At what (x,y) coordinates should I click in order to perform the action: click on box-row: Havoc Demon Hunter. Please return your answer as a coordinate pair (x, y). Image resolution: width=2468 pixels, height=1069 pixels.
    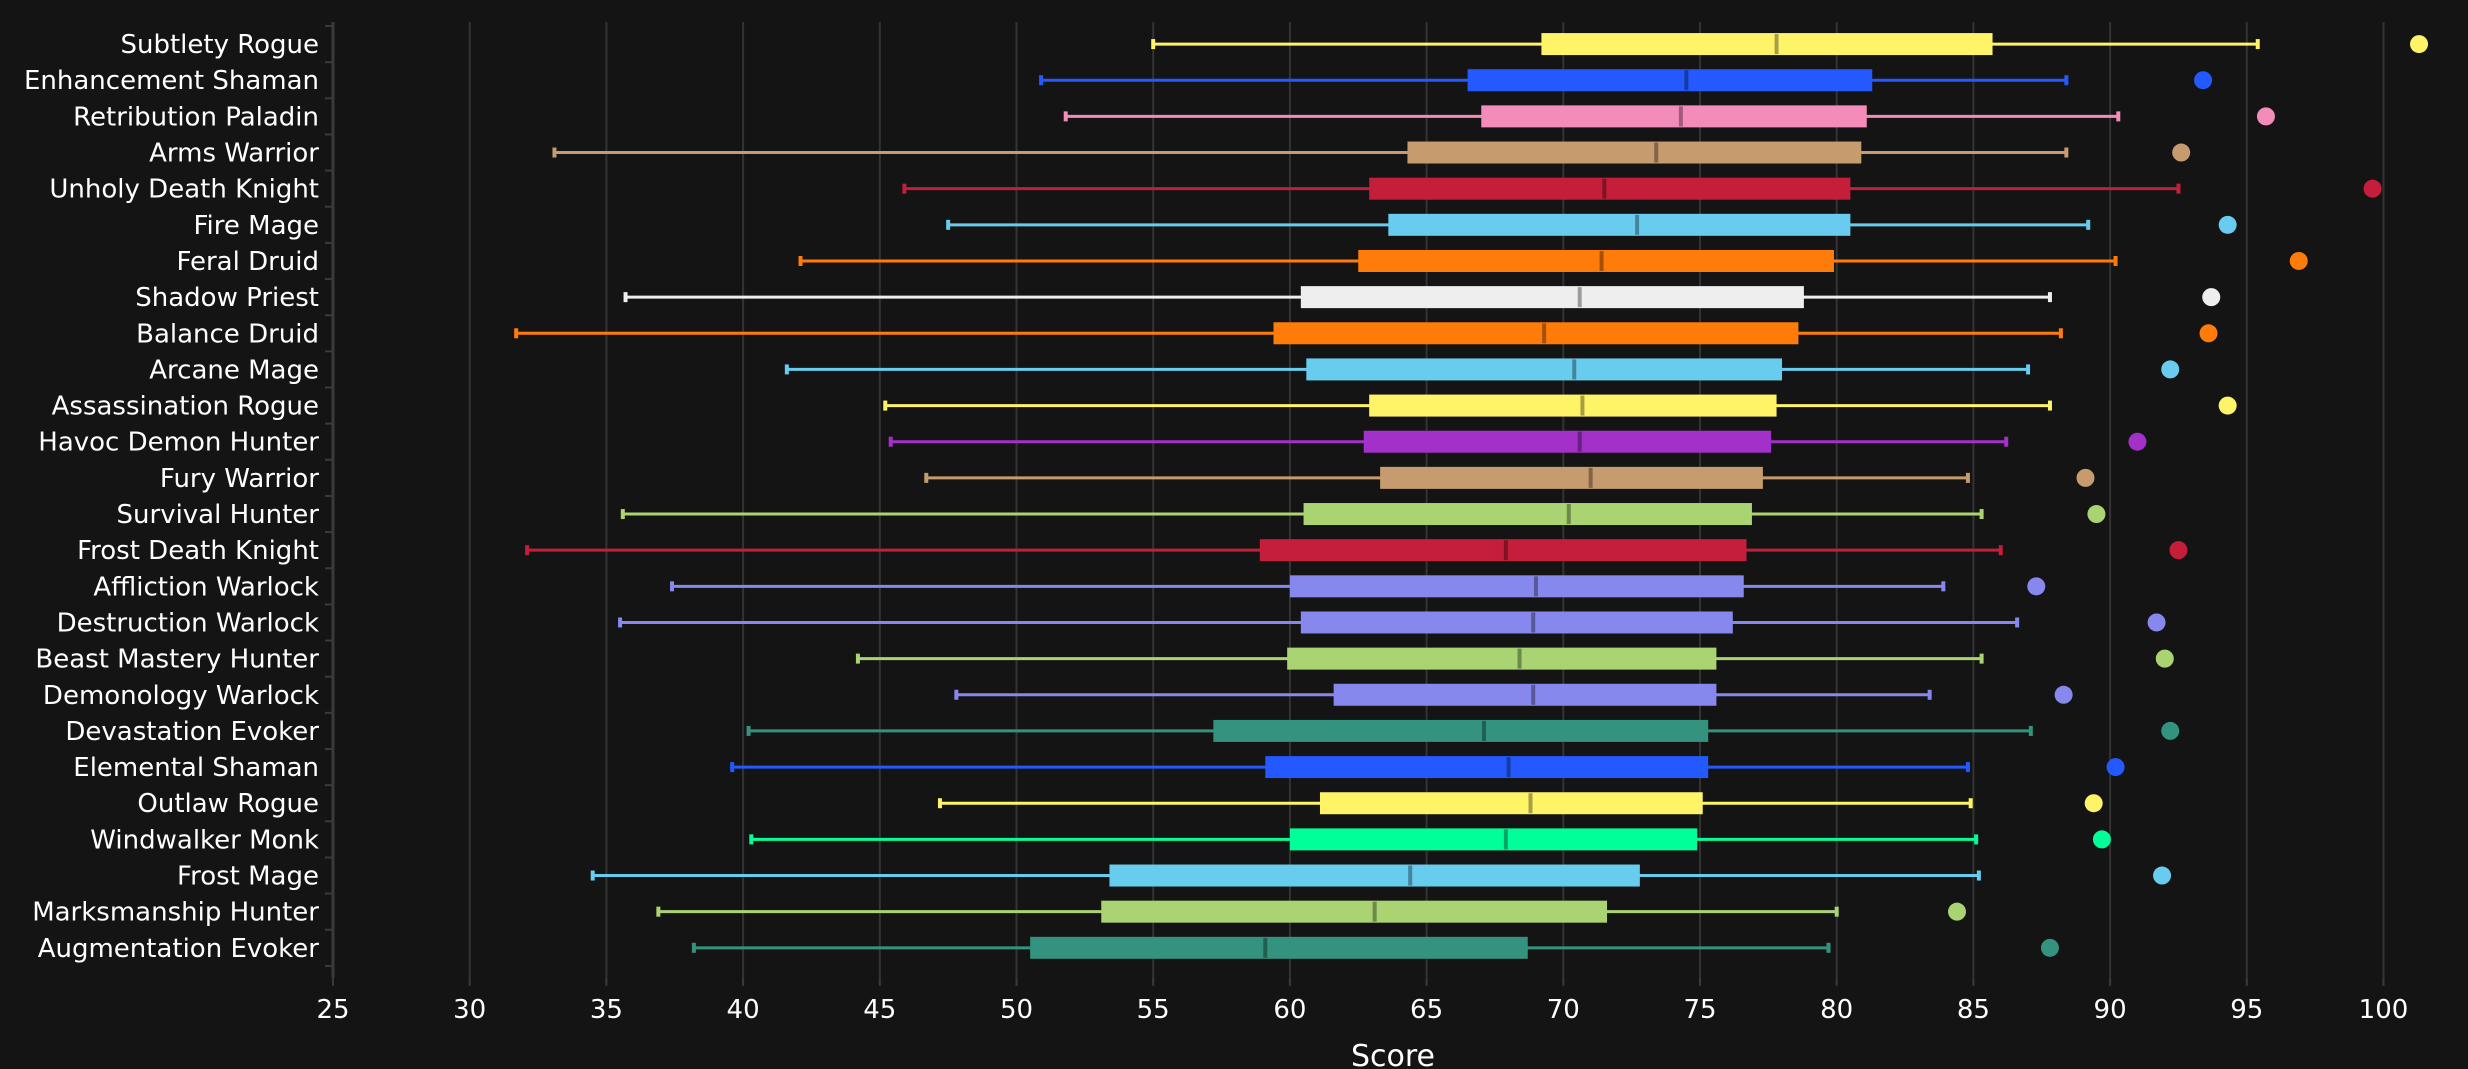
    Looking at the image, I should click on (1092, 443).